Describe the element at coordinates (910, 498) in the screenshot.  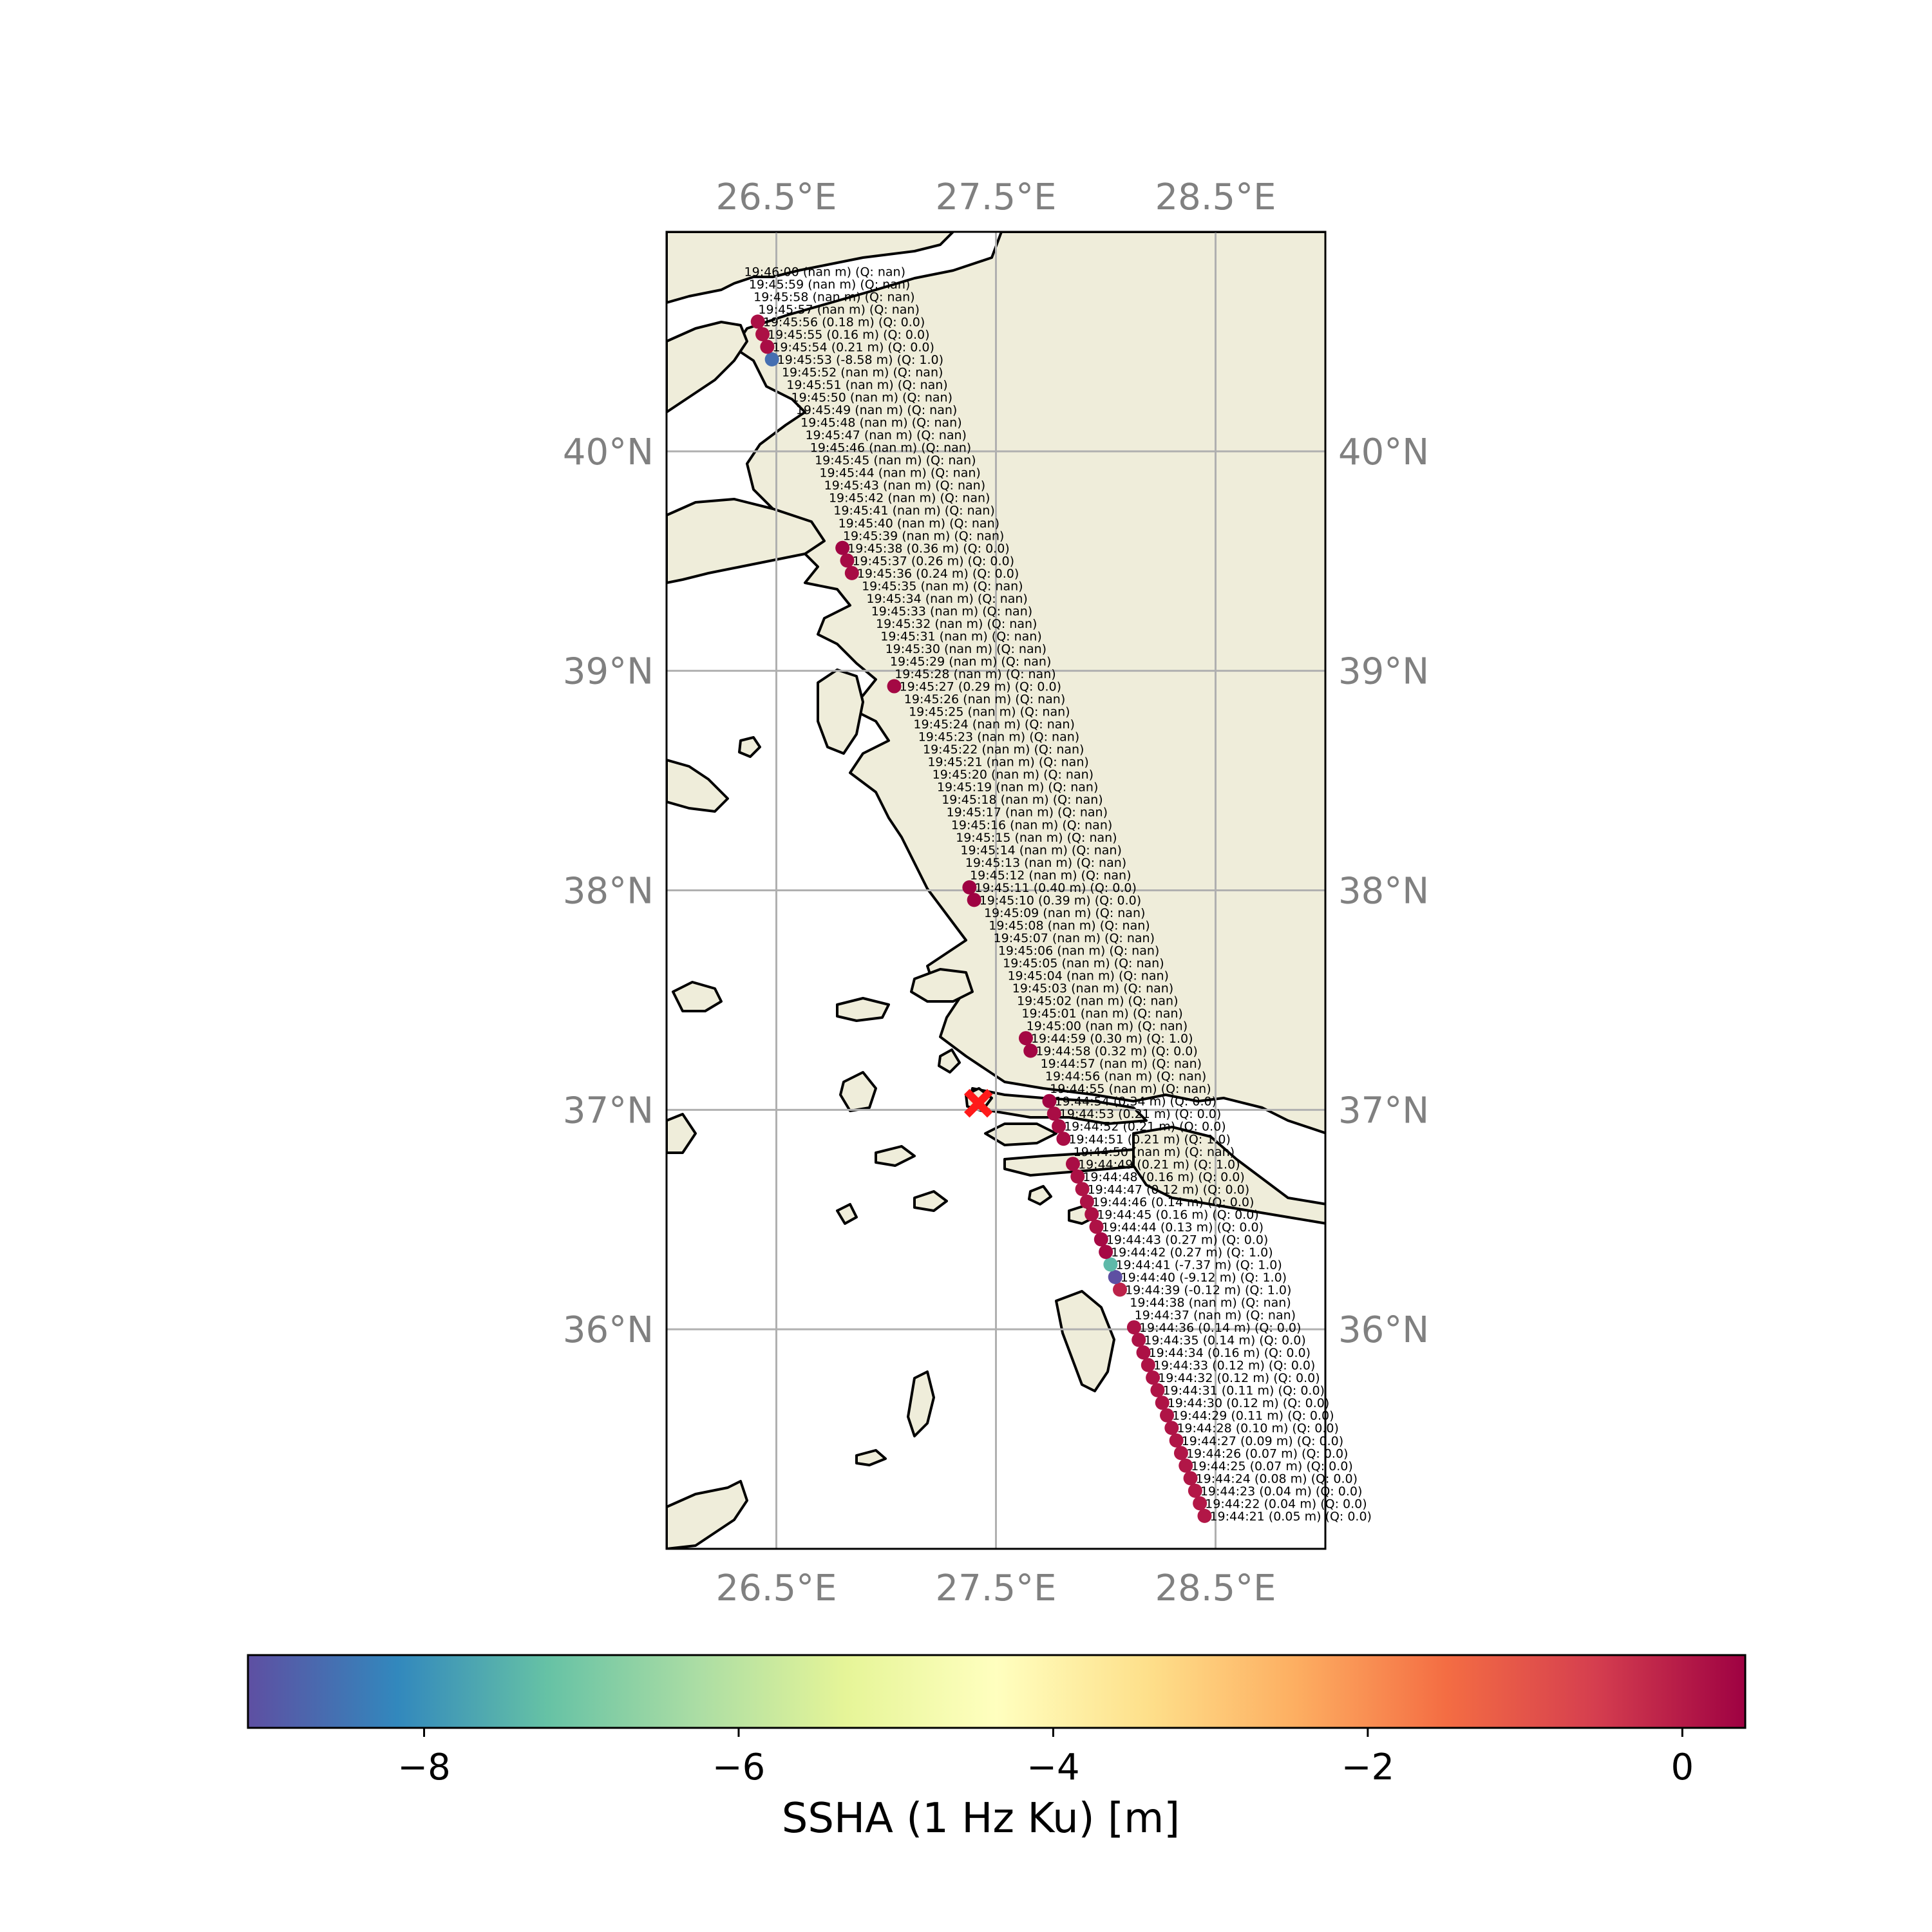
I see `track-point-label: 19:45:42 (nan m) (Q: nan)` at that location.